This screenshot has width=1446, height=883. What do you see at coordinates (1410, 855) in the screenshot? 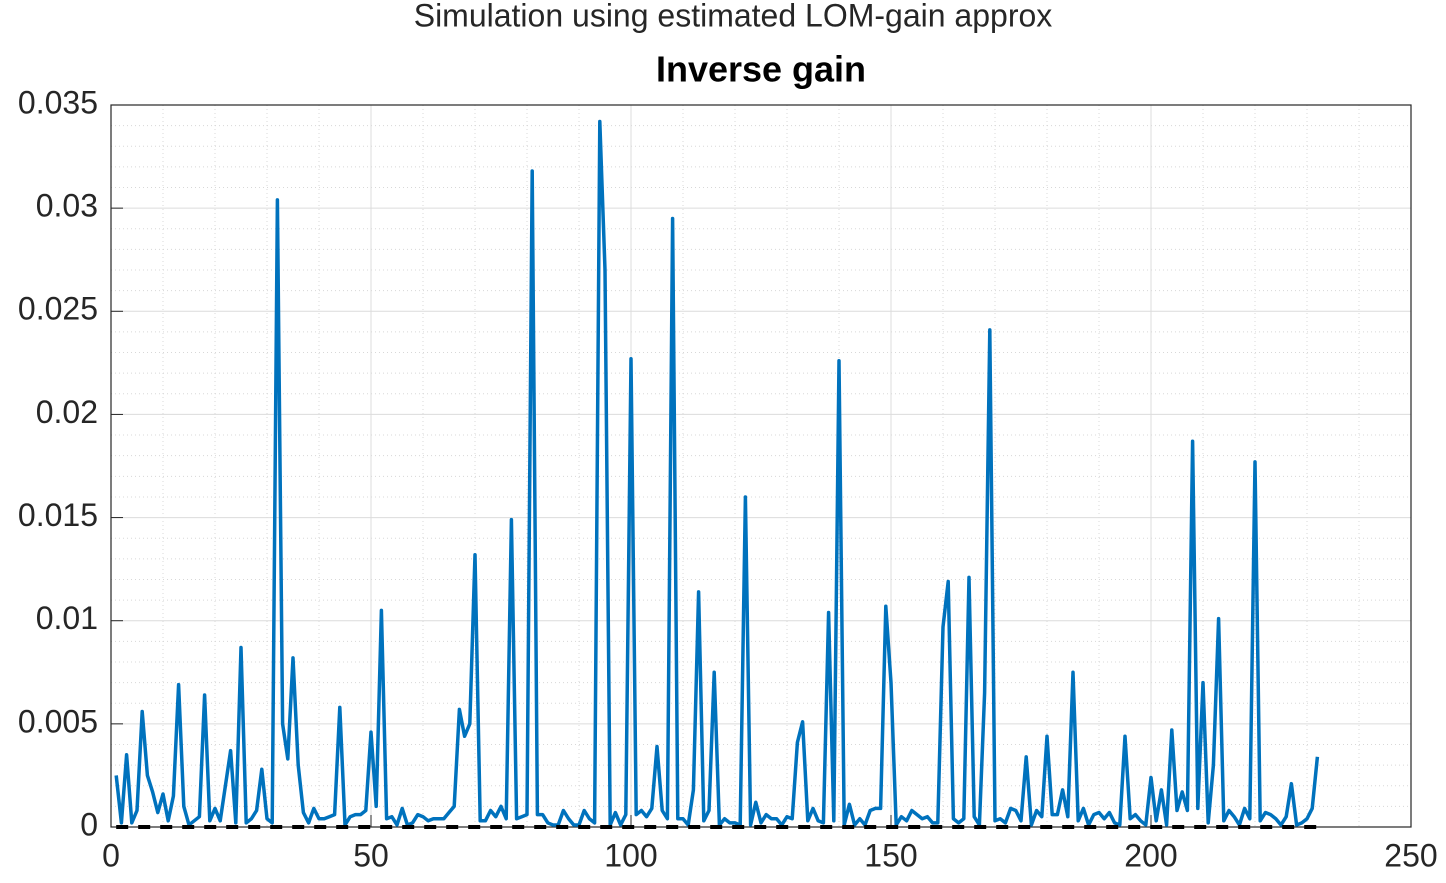
I see `x-tick-label: 250` at bounding box center [1410, 855].